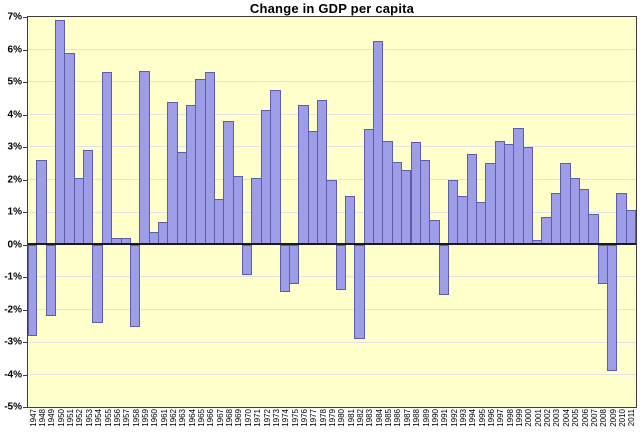 This screenshot has height=436, width=640. Describe the element at coordinates (97, 283) in the screenshot. I see `bar-1954` at that location.